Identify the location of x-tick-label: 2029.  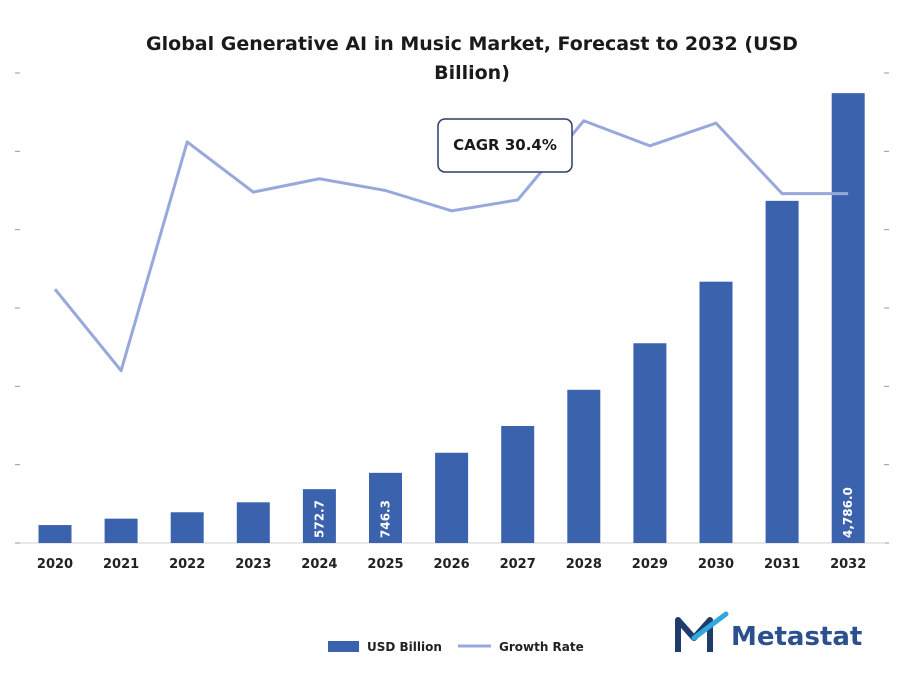
(650, 564).